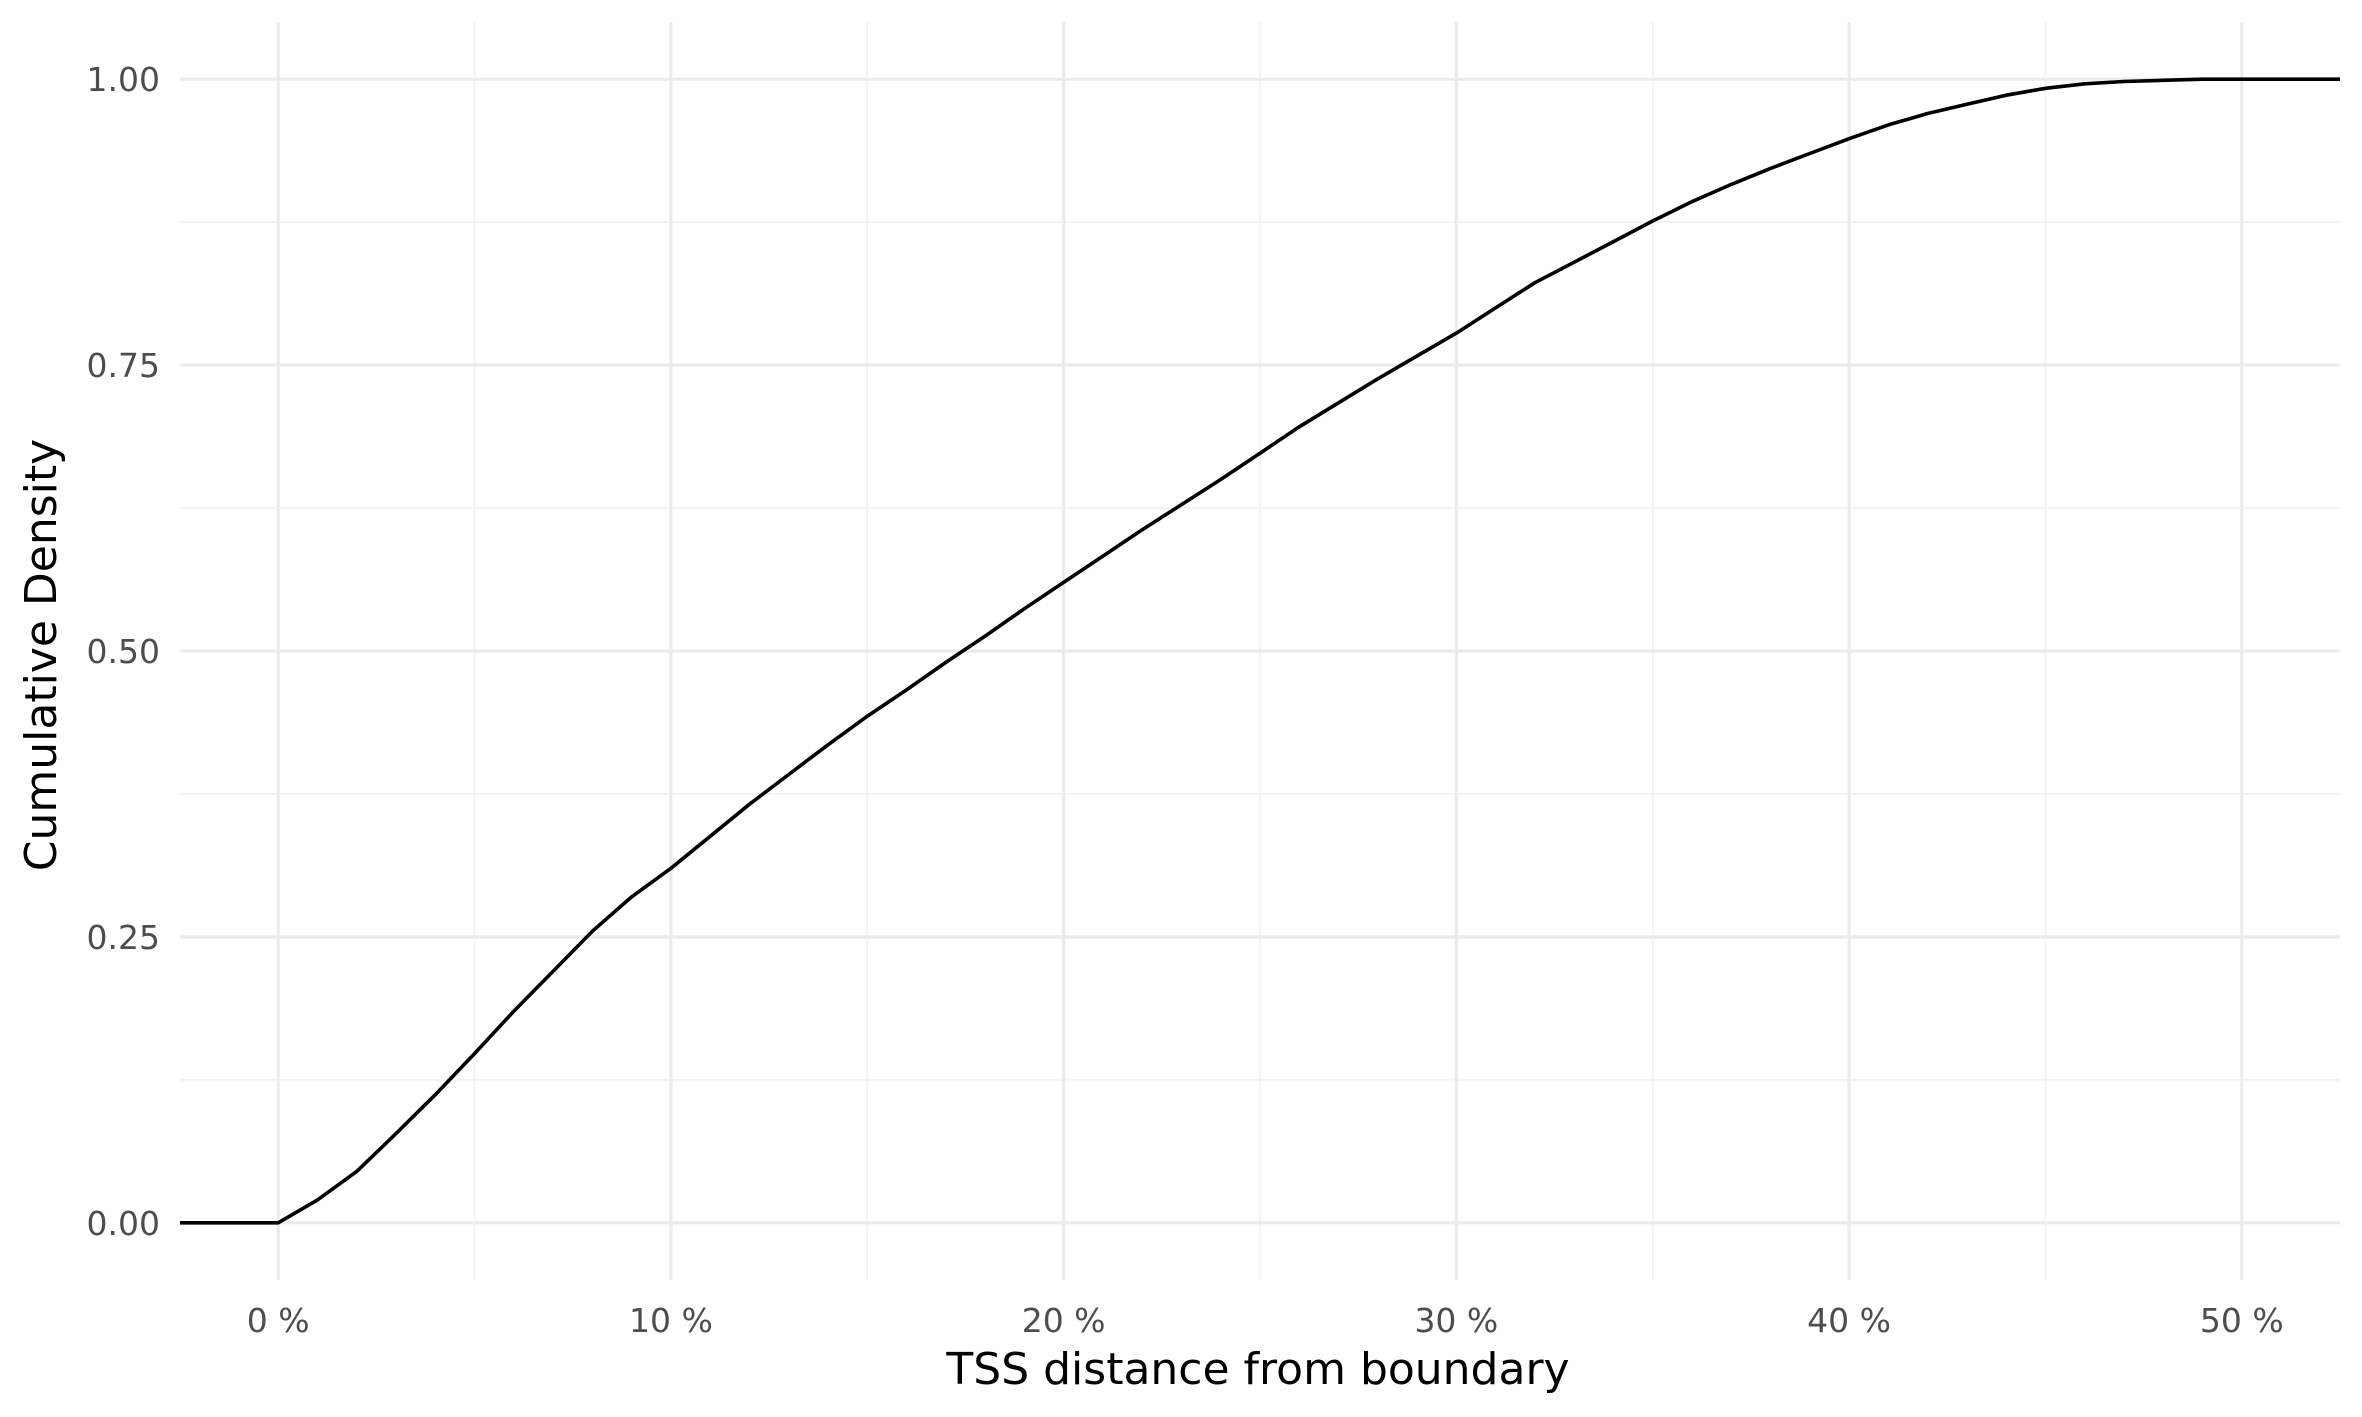 This screenshot has height=1417, width=2362. I want to click on x-tick-label: 50 %, so click(2242, 1320).